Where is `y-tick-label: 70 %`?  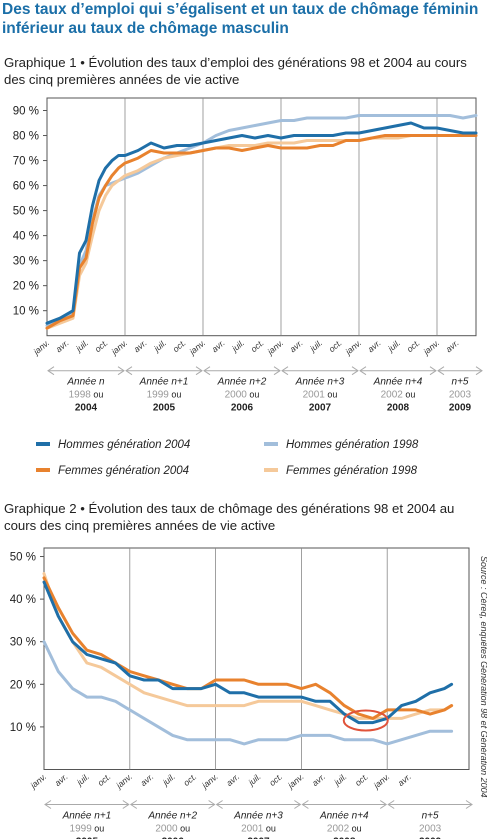 y-tick-label: 70 % is located at coordinates (26, 162).